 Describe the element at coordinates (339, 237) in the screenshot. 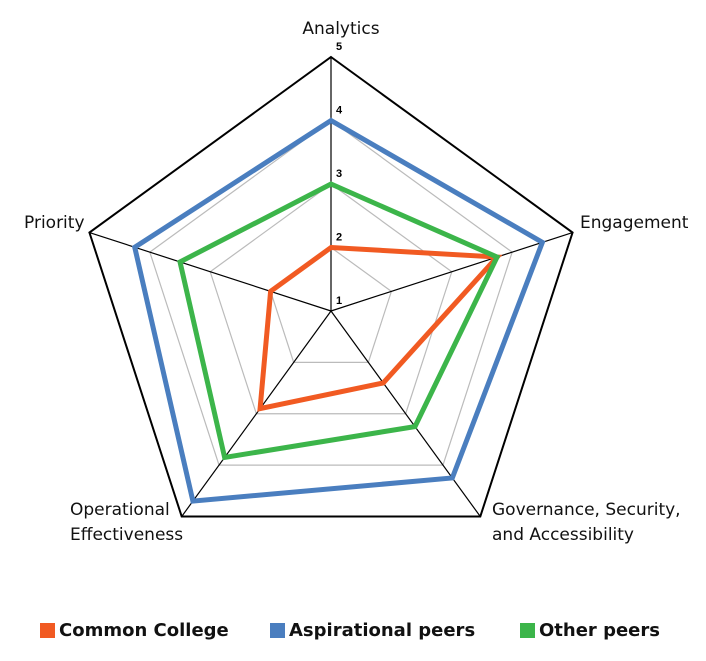

I see `y-tick-label: 2` at that location.